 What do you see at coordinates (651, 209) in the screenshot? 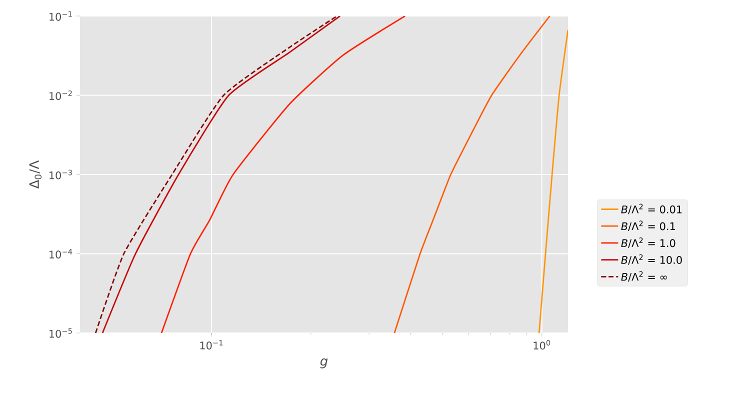
I see `legend-label: B/Λ$^{2}$ = 0.01` at bounding box center [651, 209].